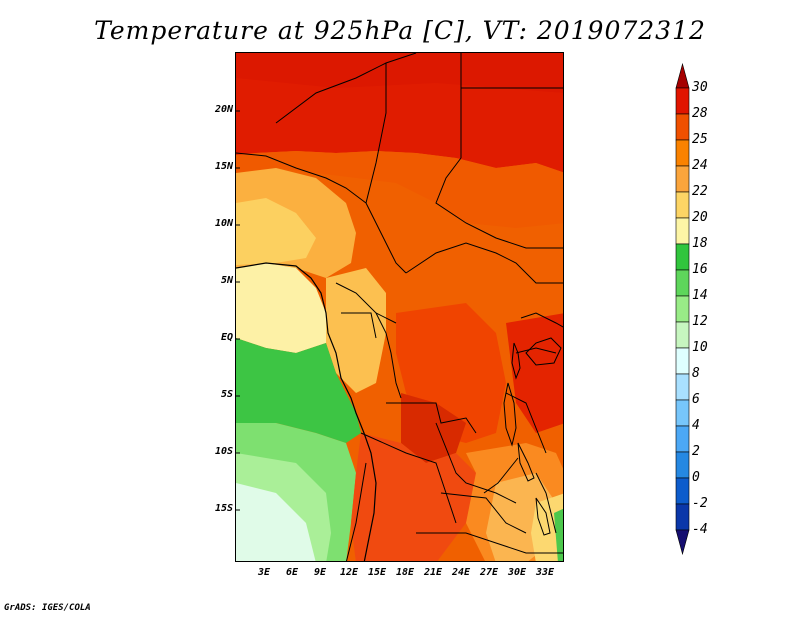 Image resolution: width=800 pixels, height=618 pixels. Describe the element at coordinates (700, 191) in the screenshot. I see `colorbar-label: 22` at that location.